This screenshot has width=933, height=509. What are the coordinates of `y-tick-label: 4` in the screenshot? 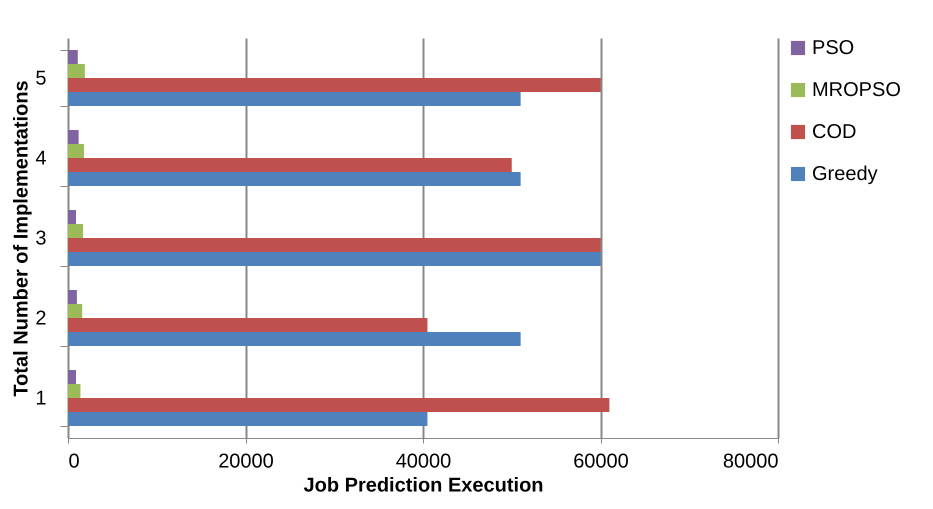 It's located at (40, 159).